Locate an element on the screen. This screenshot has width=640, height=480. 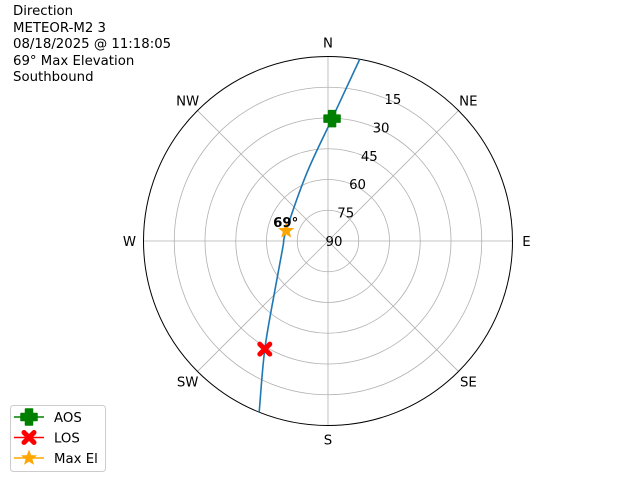
satellite-track-line is located at coordinates (309, 235).